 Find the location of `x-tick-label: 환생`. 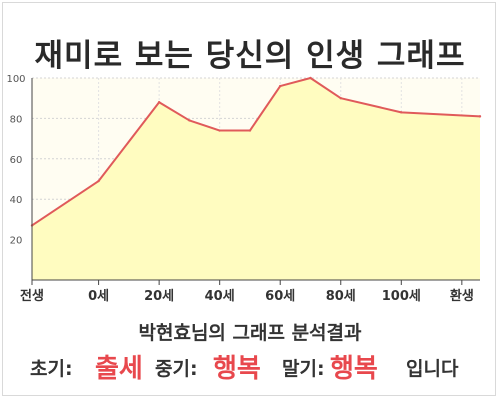

x-tick-label: 환생 is located at coordinates (462, 296).